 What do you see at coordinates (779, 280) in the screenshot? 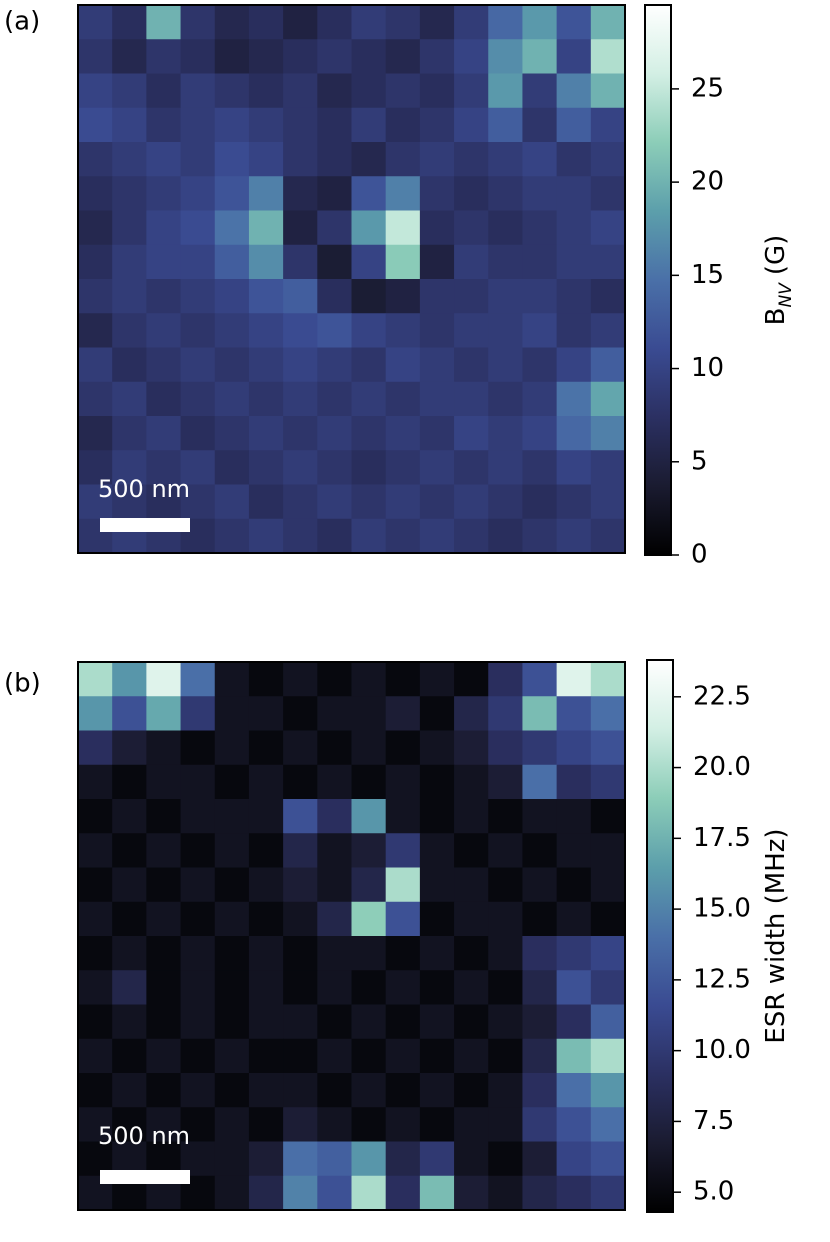
I see `colorbar-label: BNV (G)` at bounding box center [779, 280].